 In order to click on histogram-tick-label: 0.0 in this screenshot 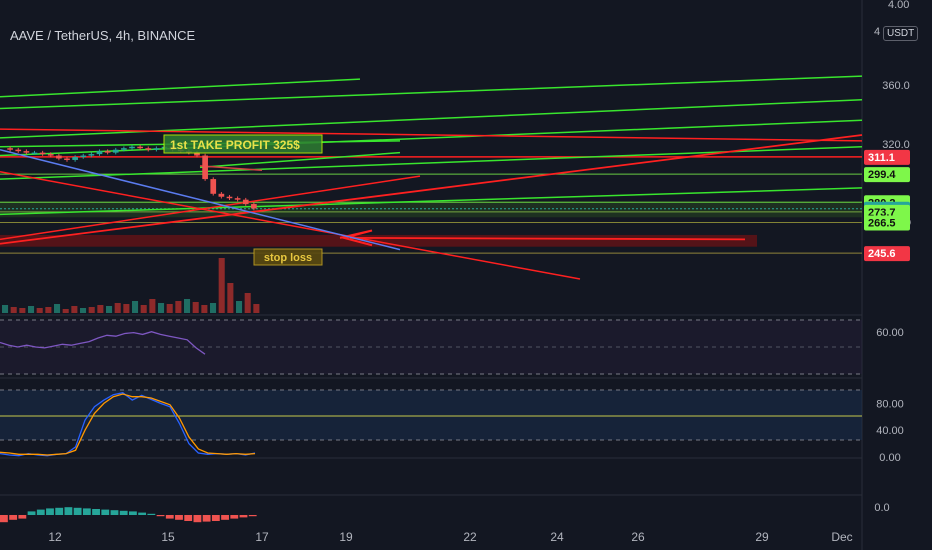, I will do `click(881, 508)`.